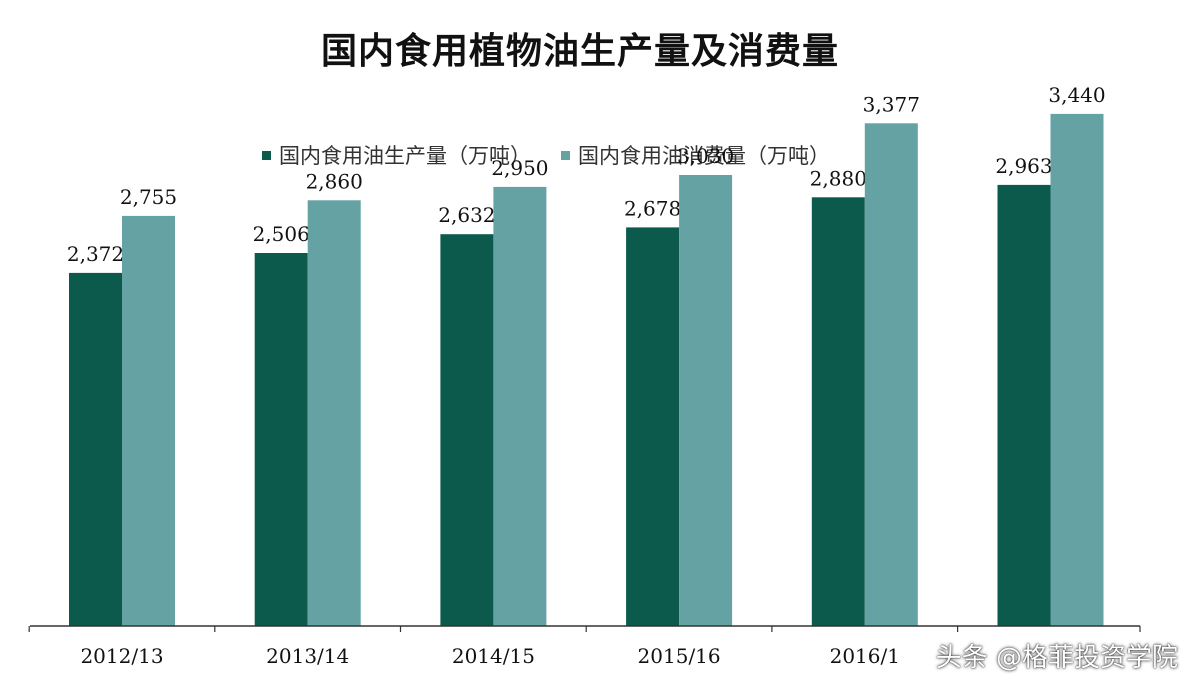 The width and height of the screenshot is (1200, 690). What do you see at coordinates (466, 215) in the screenshot?
I see `data-label-production: 2,632` at bounding box center [466, 215].